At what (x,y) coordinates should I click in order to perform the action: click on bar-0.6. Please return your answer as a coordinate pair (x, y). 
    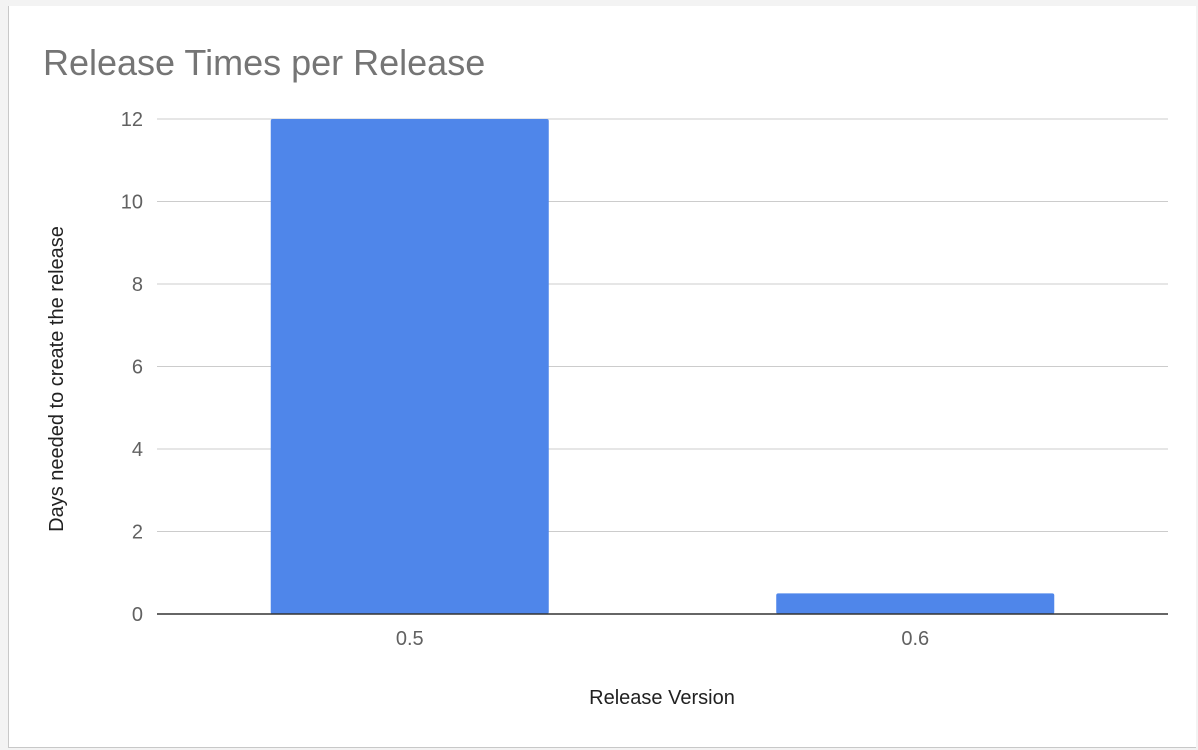
    Looking at the image, I should click on (915, 603).